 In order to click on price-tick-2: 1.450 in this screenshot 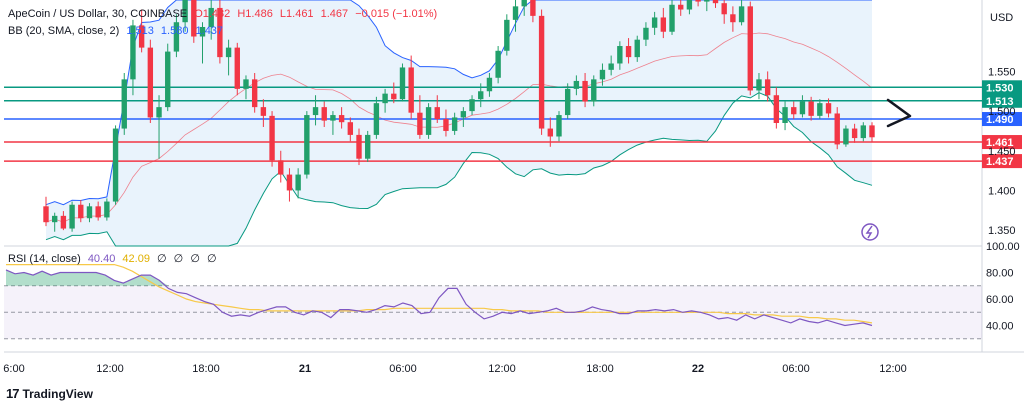, I will do `click(1002, 152)`.